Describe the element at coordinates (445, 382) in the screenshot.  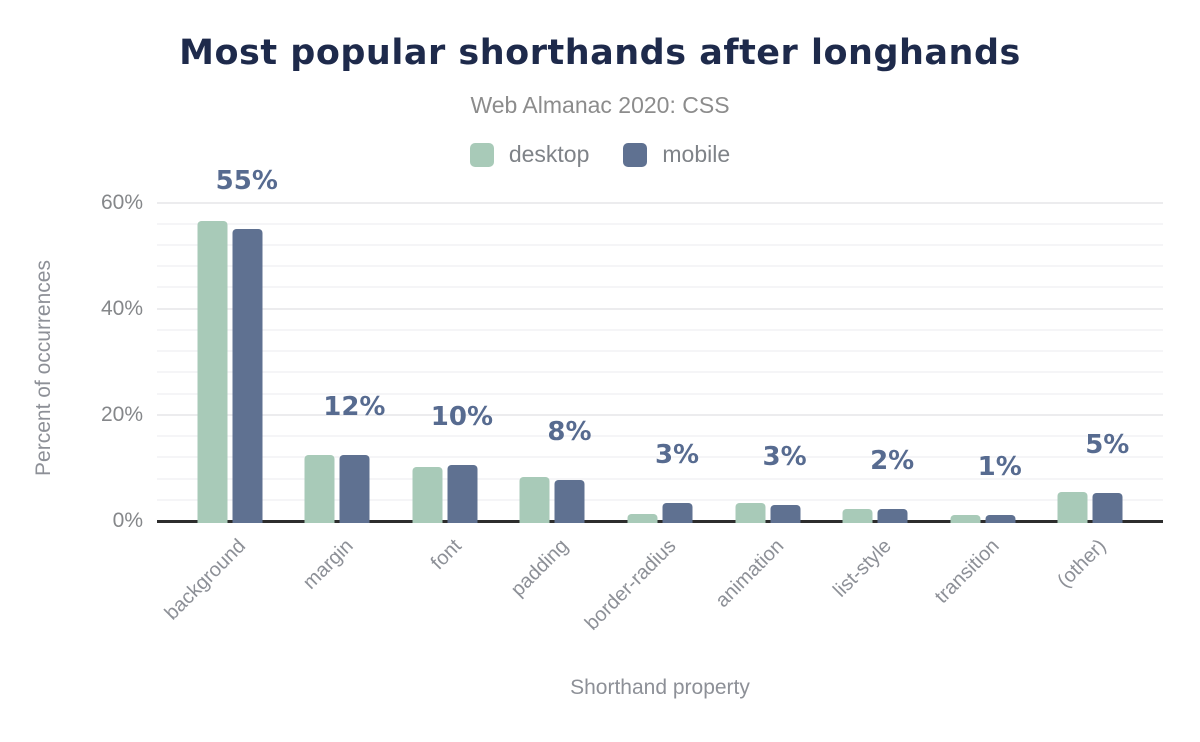
I see `category-column: 10% font` at that location.